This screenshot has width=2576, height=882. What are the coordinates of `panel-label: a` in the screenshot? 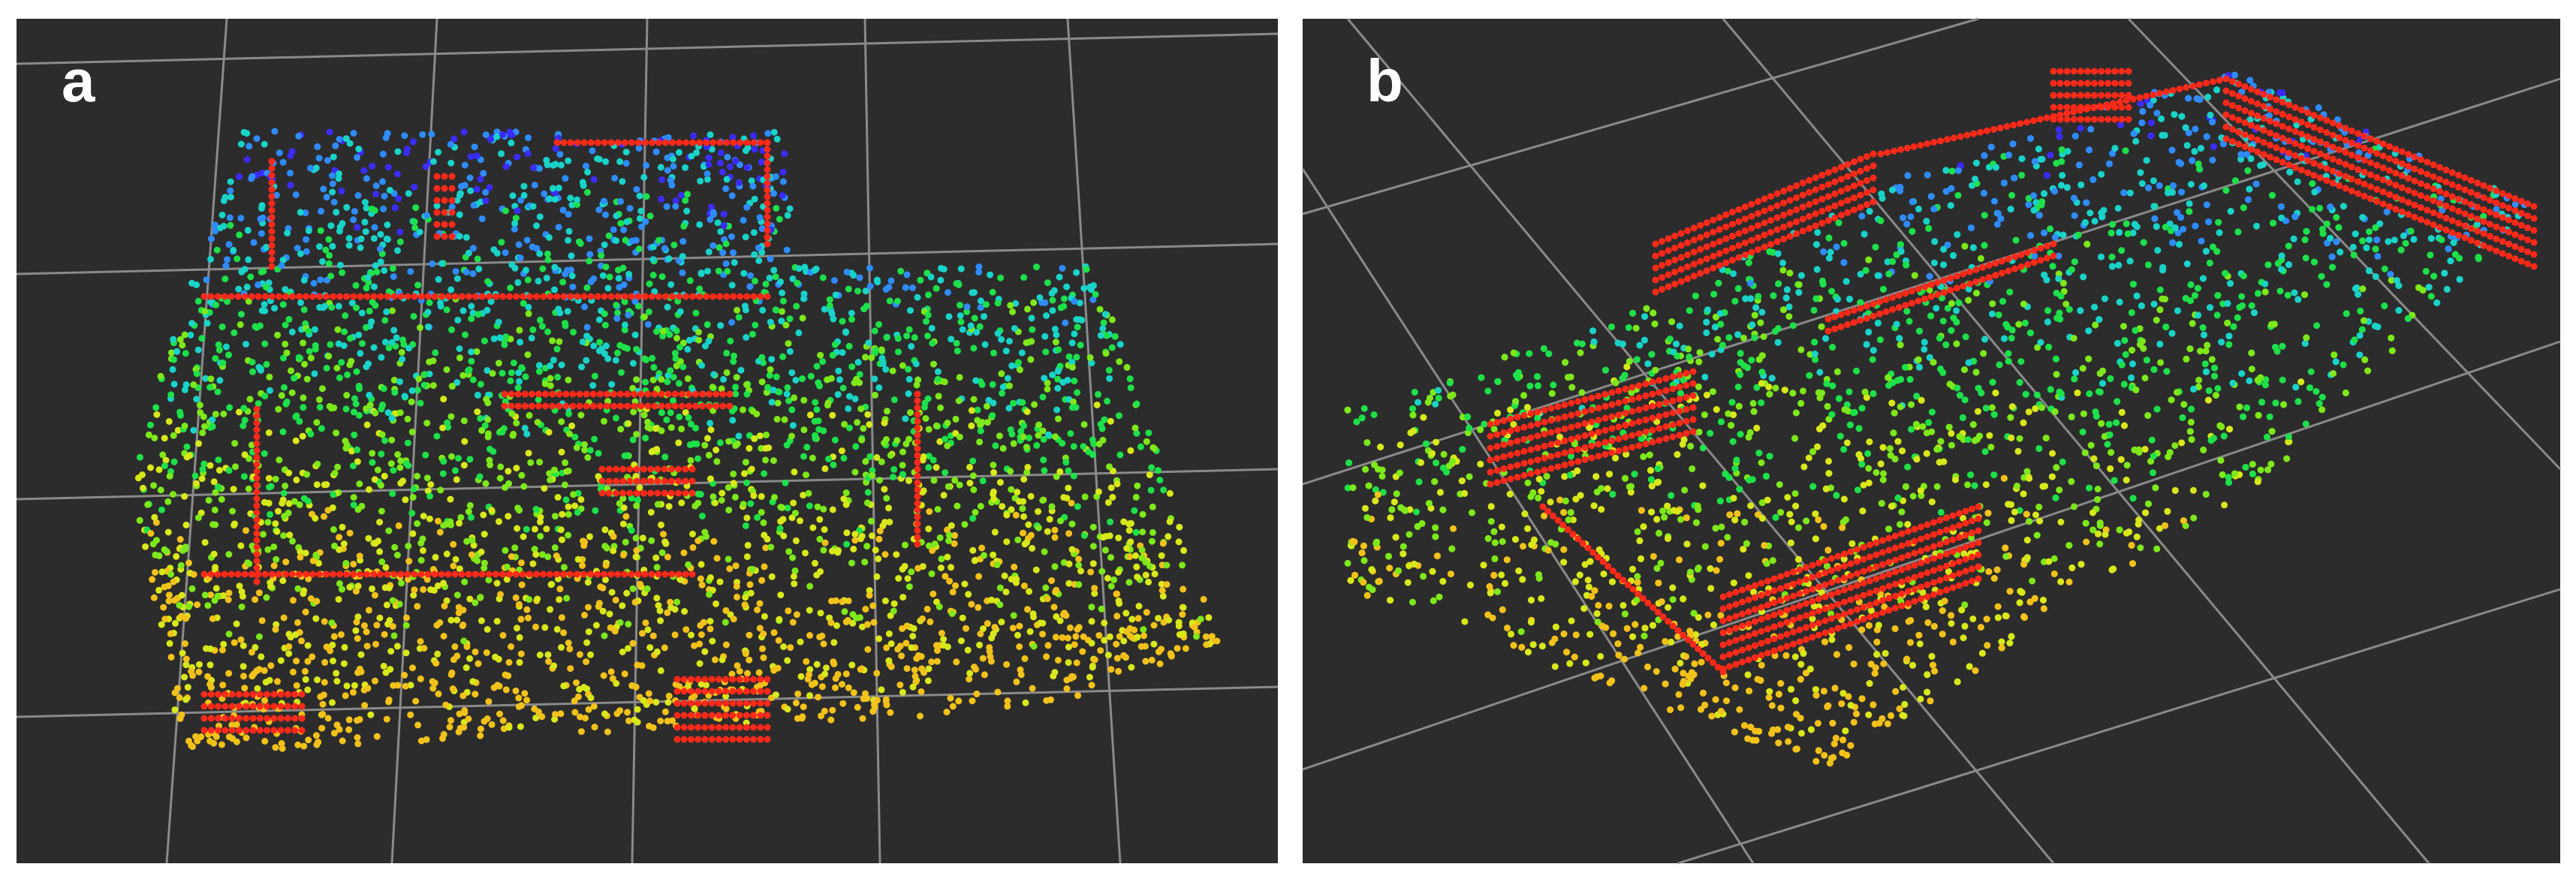 It's located at (78, 80).